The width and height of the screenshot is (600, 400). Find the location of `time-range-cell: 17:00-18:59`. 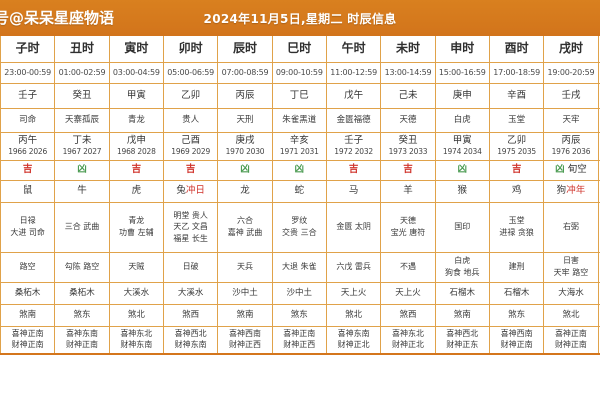

time-range-cell: 17:00-18:59 is located at coordinates (517, 73).